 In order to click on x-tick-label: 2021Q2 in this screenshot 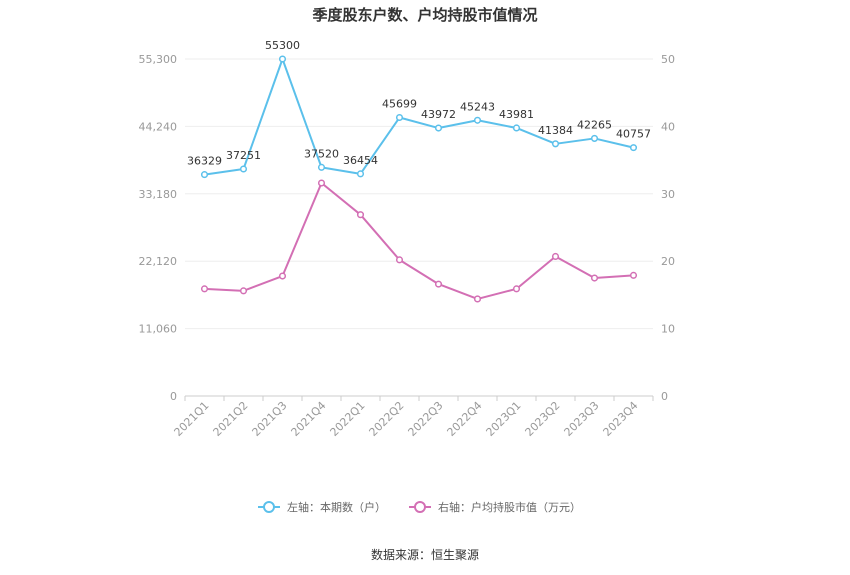, I will do `click(231, 419)`.